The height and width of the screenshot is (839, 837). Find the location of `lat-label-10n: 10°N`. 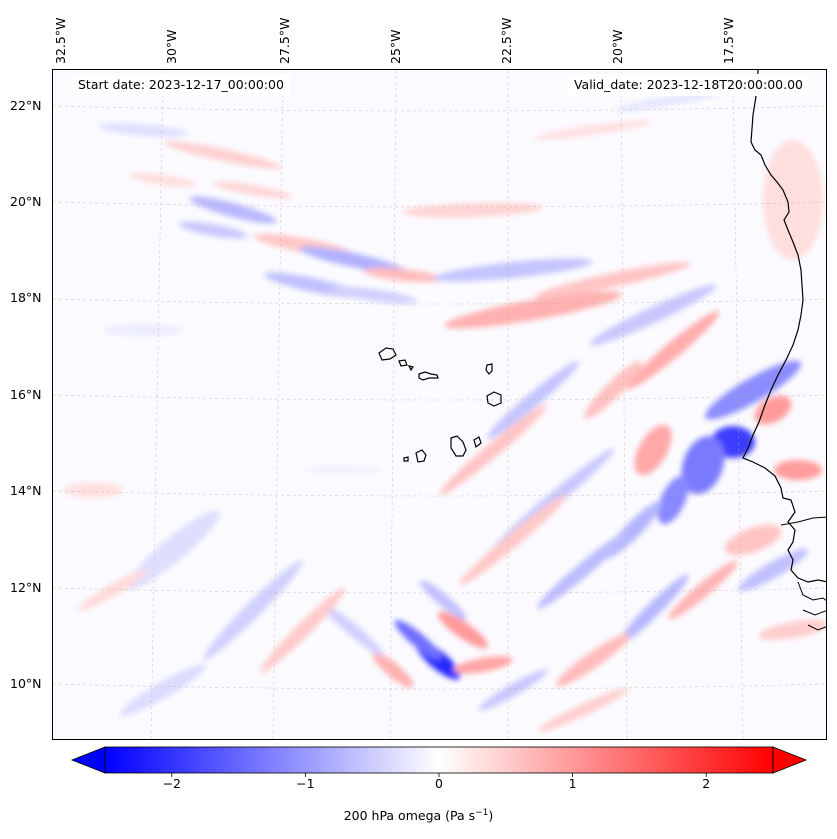

lat-label-10n: 10°N is located at coordinates (26, 683).